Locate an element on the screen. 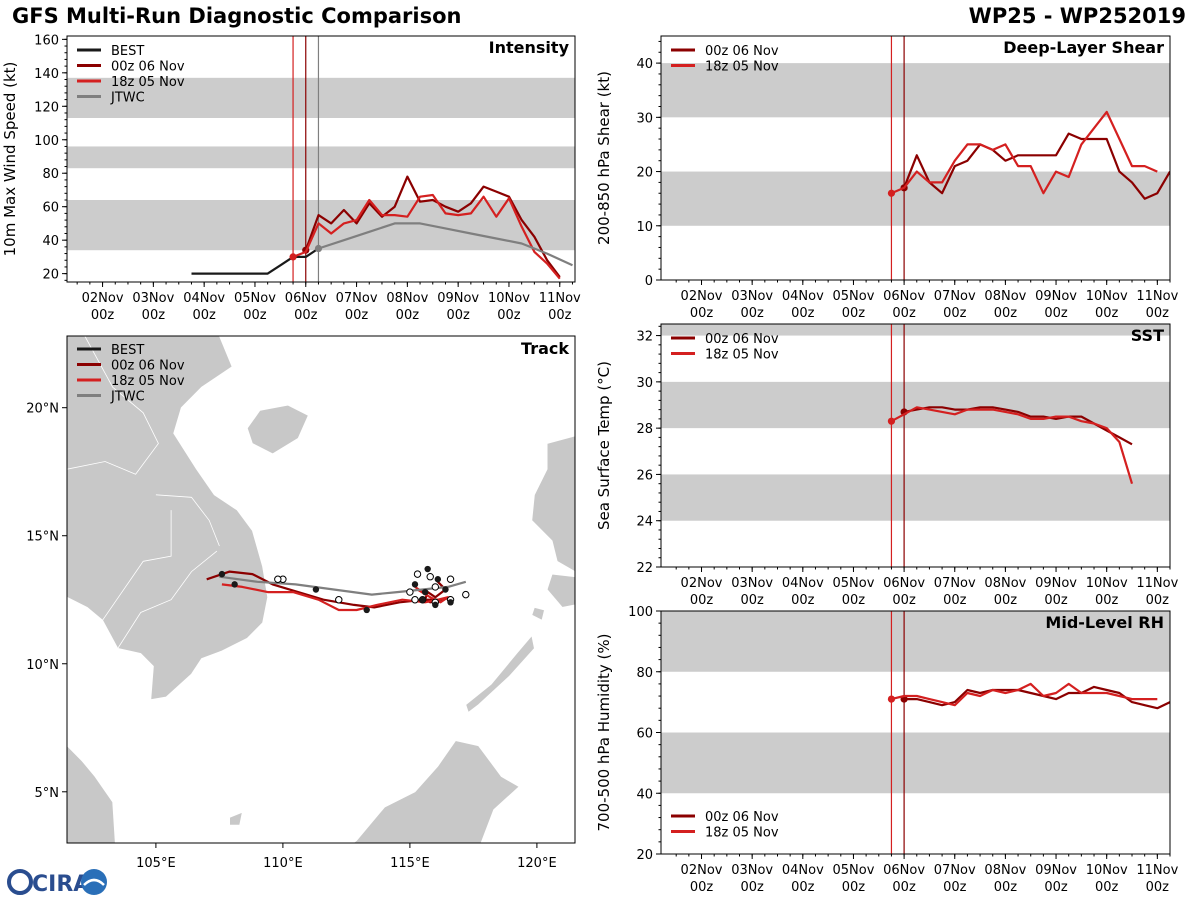 The width and height of the screenshot is (1200, 900). sst-xtick-label-date: 03Nov is located at coordinates (752, 583).